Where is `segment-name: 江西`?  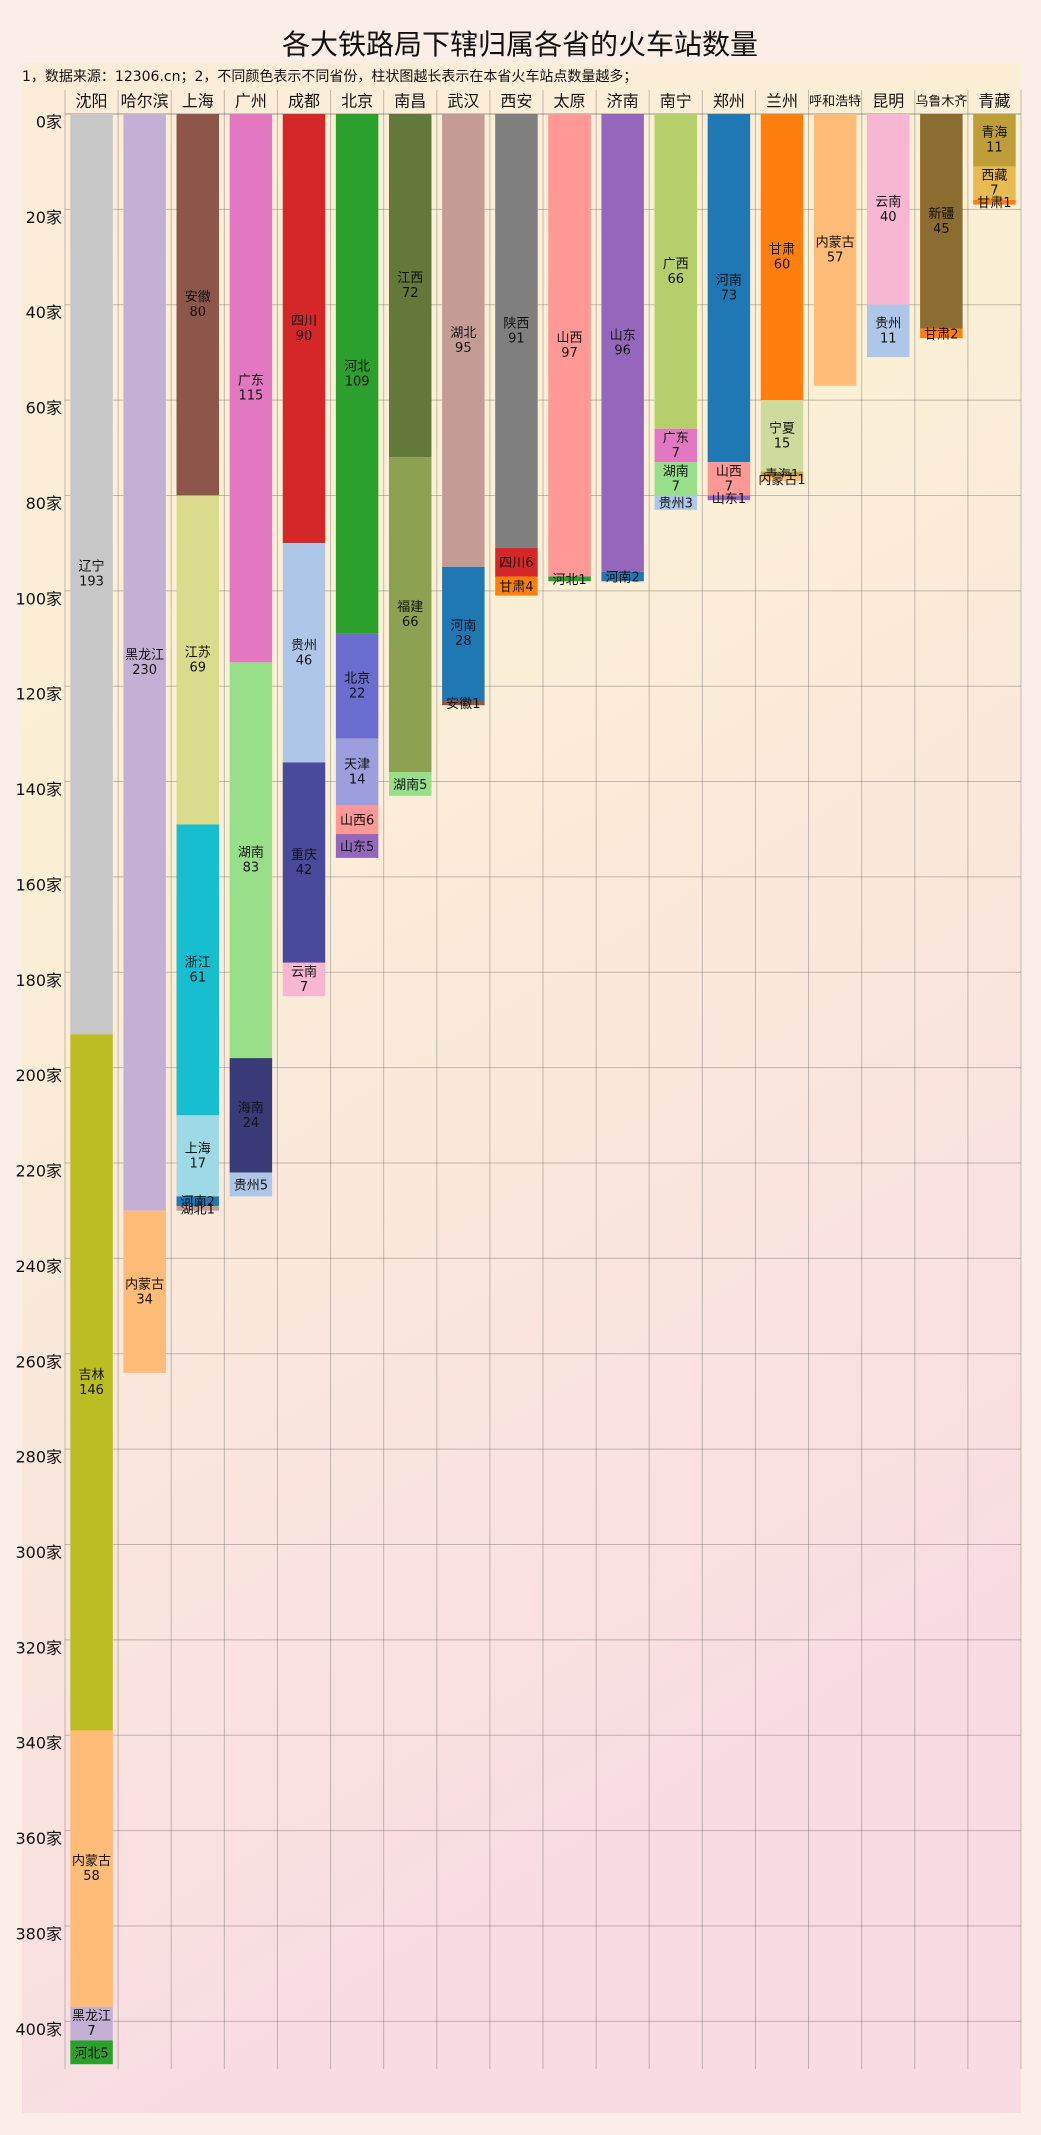
segment-name: 江西 is located at coordinates (410, 278).